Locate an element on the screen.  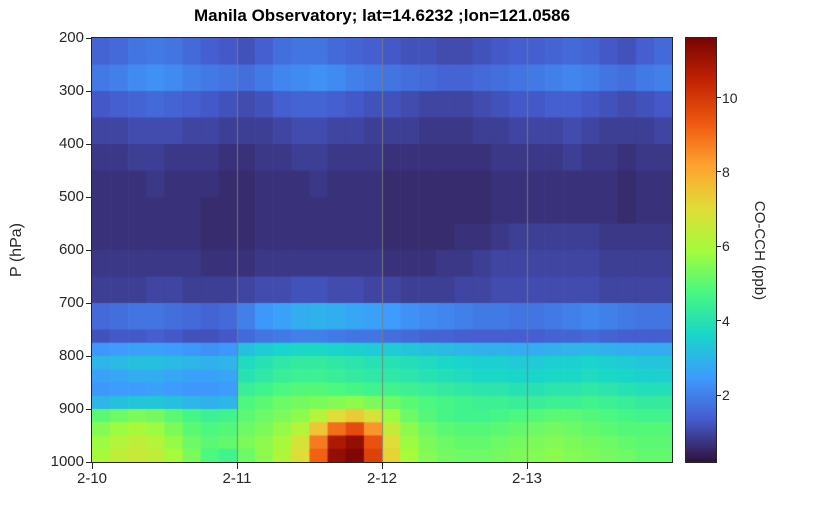
y-tick-label: 1000 is located at coordinates (67, 461).